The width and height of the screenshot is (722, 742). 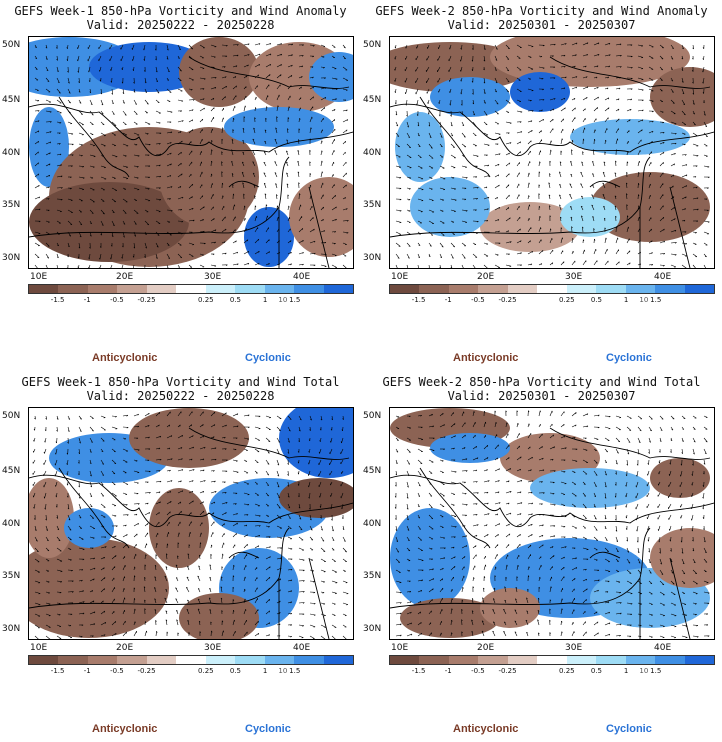 I want to click on anticyclonic-region, so click(x=530, y=227).